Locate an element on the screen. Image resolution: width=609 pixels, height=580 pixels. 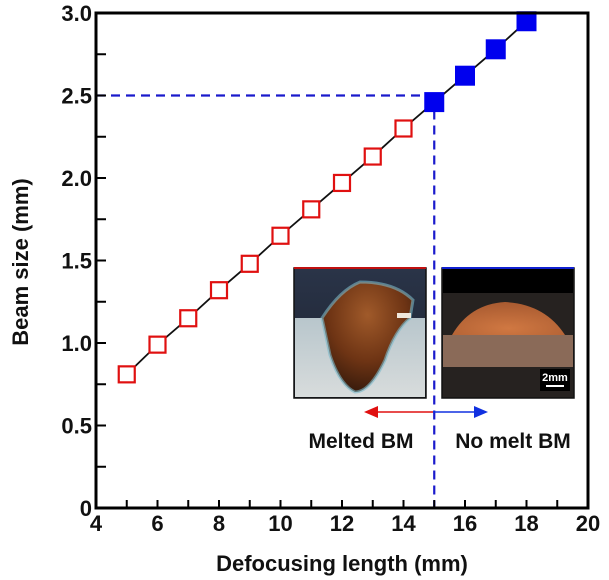
no-melt-bm-label: No melt BM is located at coordinates (513, 441).